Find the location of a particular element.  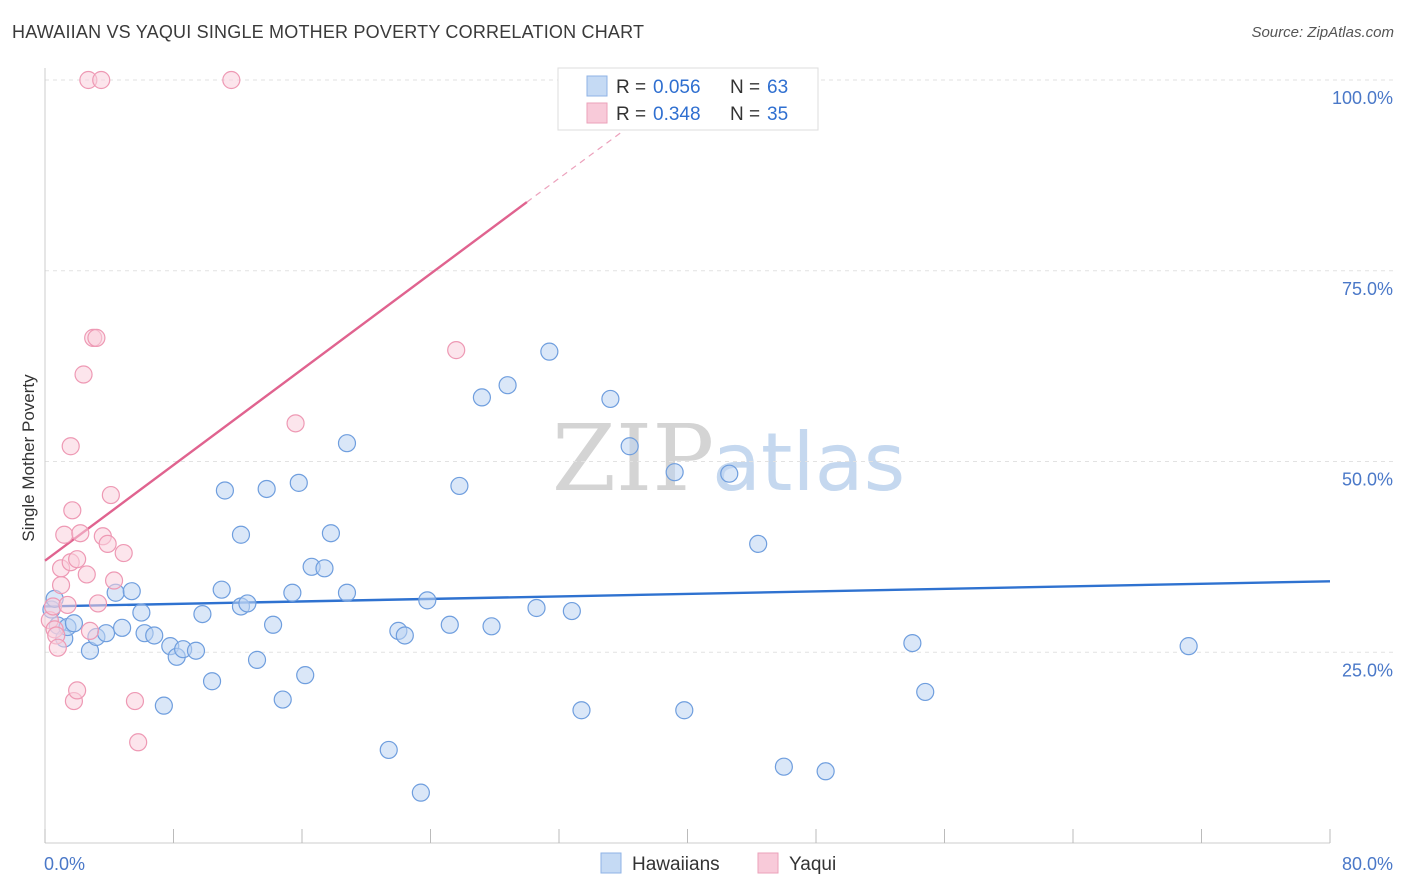

legend-swatch-yaqui is located at coordinates (597, 113).